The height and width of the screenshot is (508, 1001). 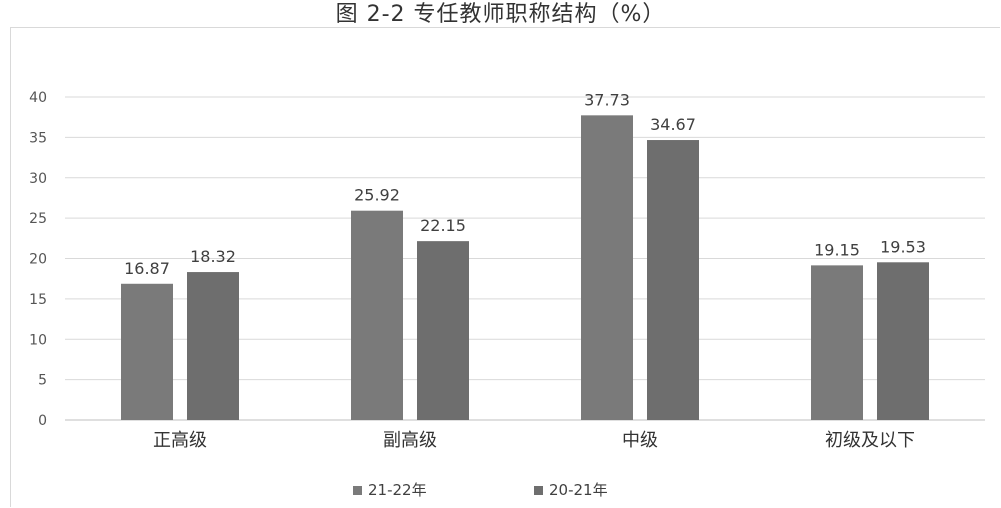 What do you see at coordinates (903, 246) in the screenshot?
I see `data-label: 19.53` at bounding box center [903, 246].